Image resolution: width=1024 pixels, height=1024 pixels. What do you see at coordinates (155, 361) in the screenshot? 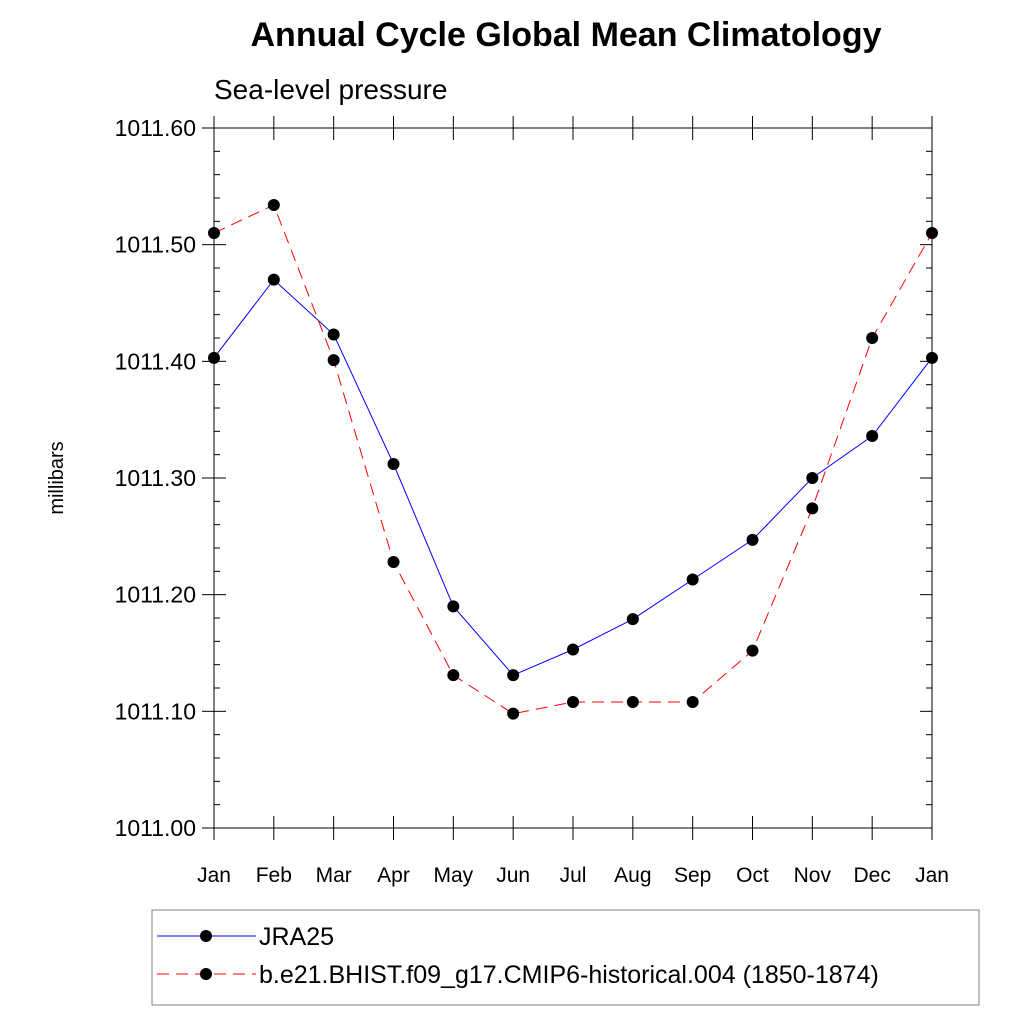
I see `y-tick-label: 1011.40` at bounding box center [155, 361].